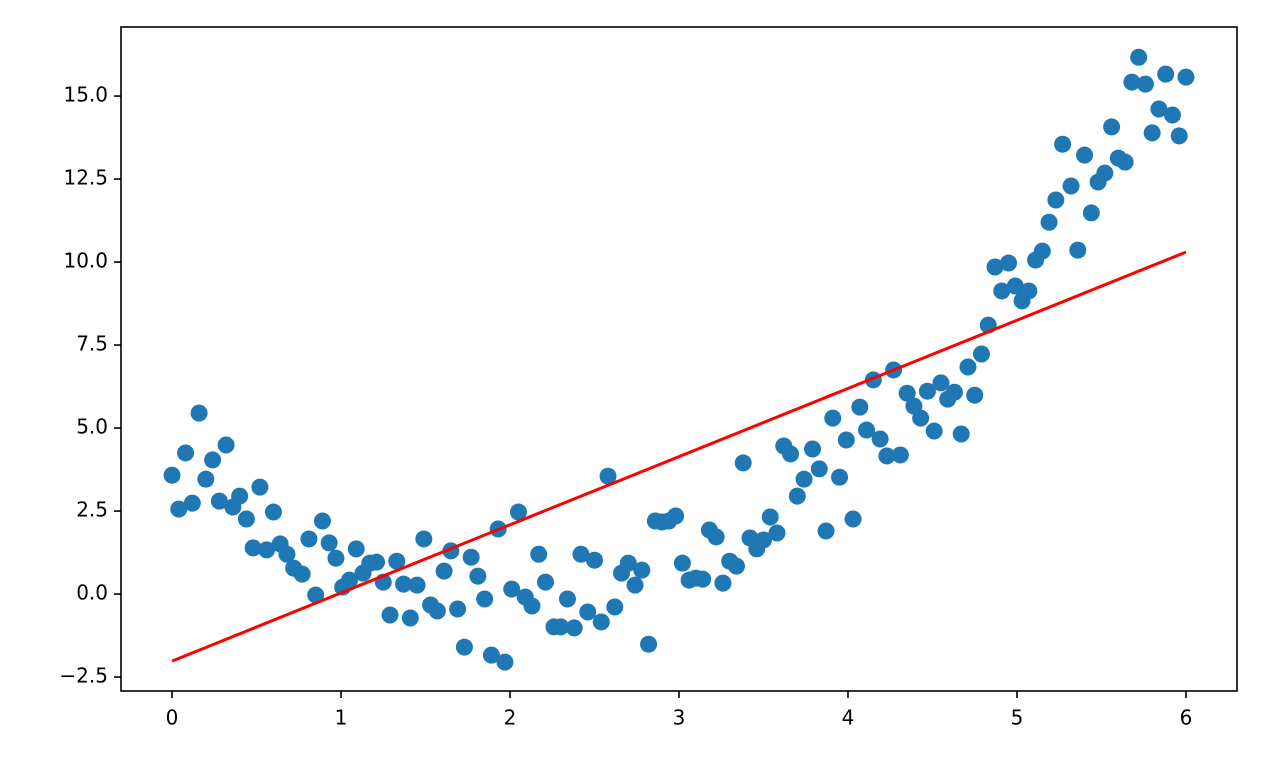 The image size is (1276, 762). What do you see at coordinates (92, 510) in the screenshot?
I see `y-tick-label: 2.5` at bounding box center [92, 510].